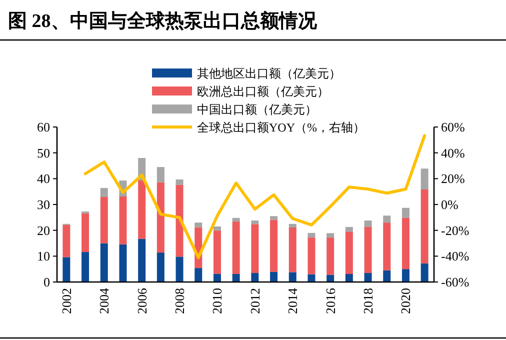 The width and height of the screenshot is (506, 340). What do you see at coordinates (406, 301) in the screenshot?
I see `x-tick-label: 2020` at bounding box center [406, 301].